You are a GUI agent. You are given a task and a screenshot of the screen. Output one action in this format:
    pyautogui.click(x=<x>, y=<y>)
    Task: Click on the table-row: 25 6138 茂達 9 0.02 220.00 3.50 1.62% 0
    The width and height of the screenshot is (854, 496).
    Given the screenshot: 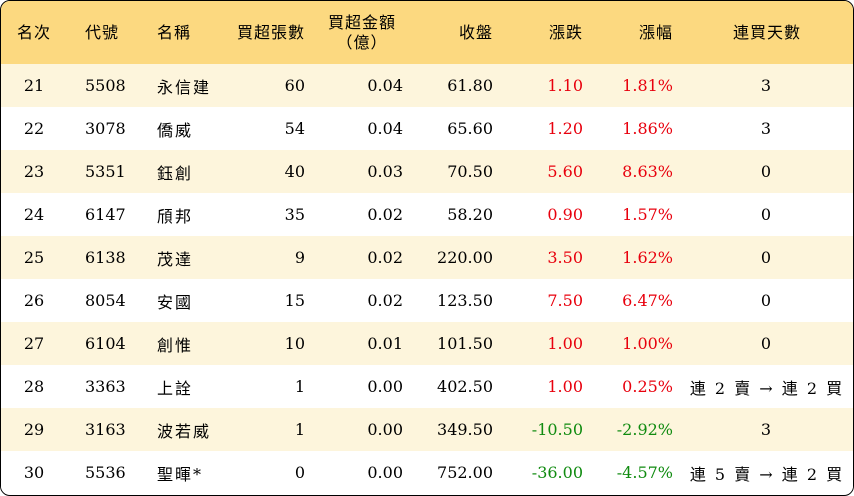 What is the action you would take?
    pyautogui.click(x=427, y=257)
    